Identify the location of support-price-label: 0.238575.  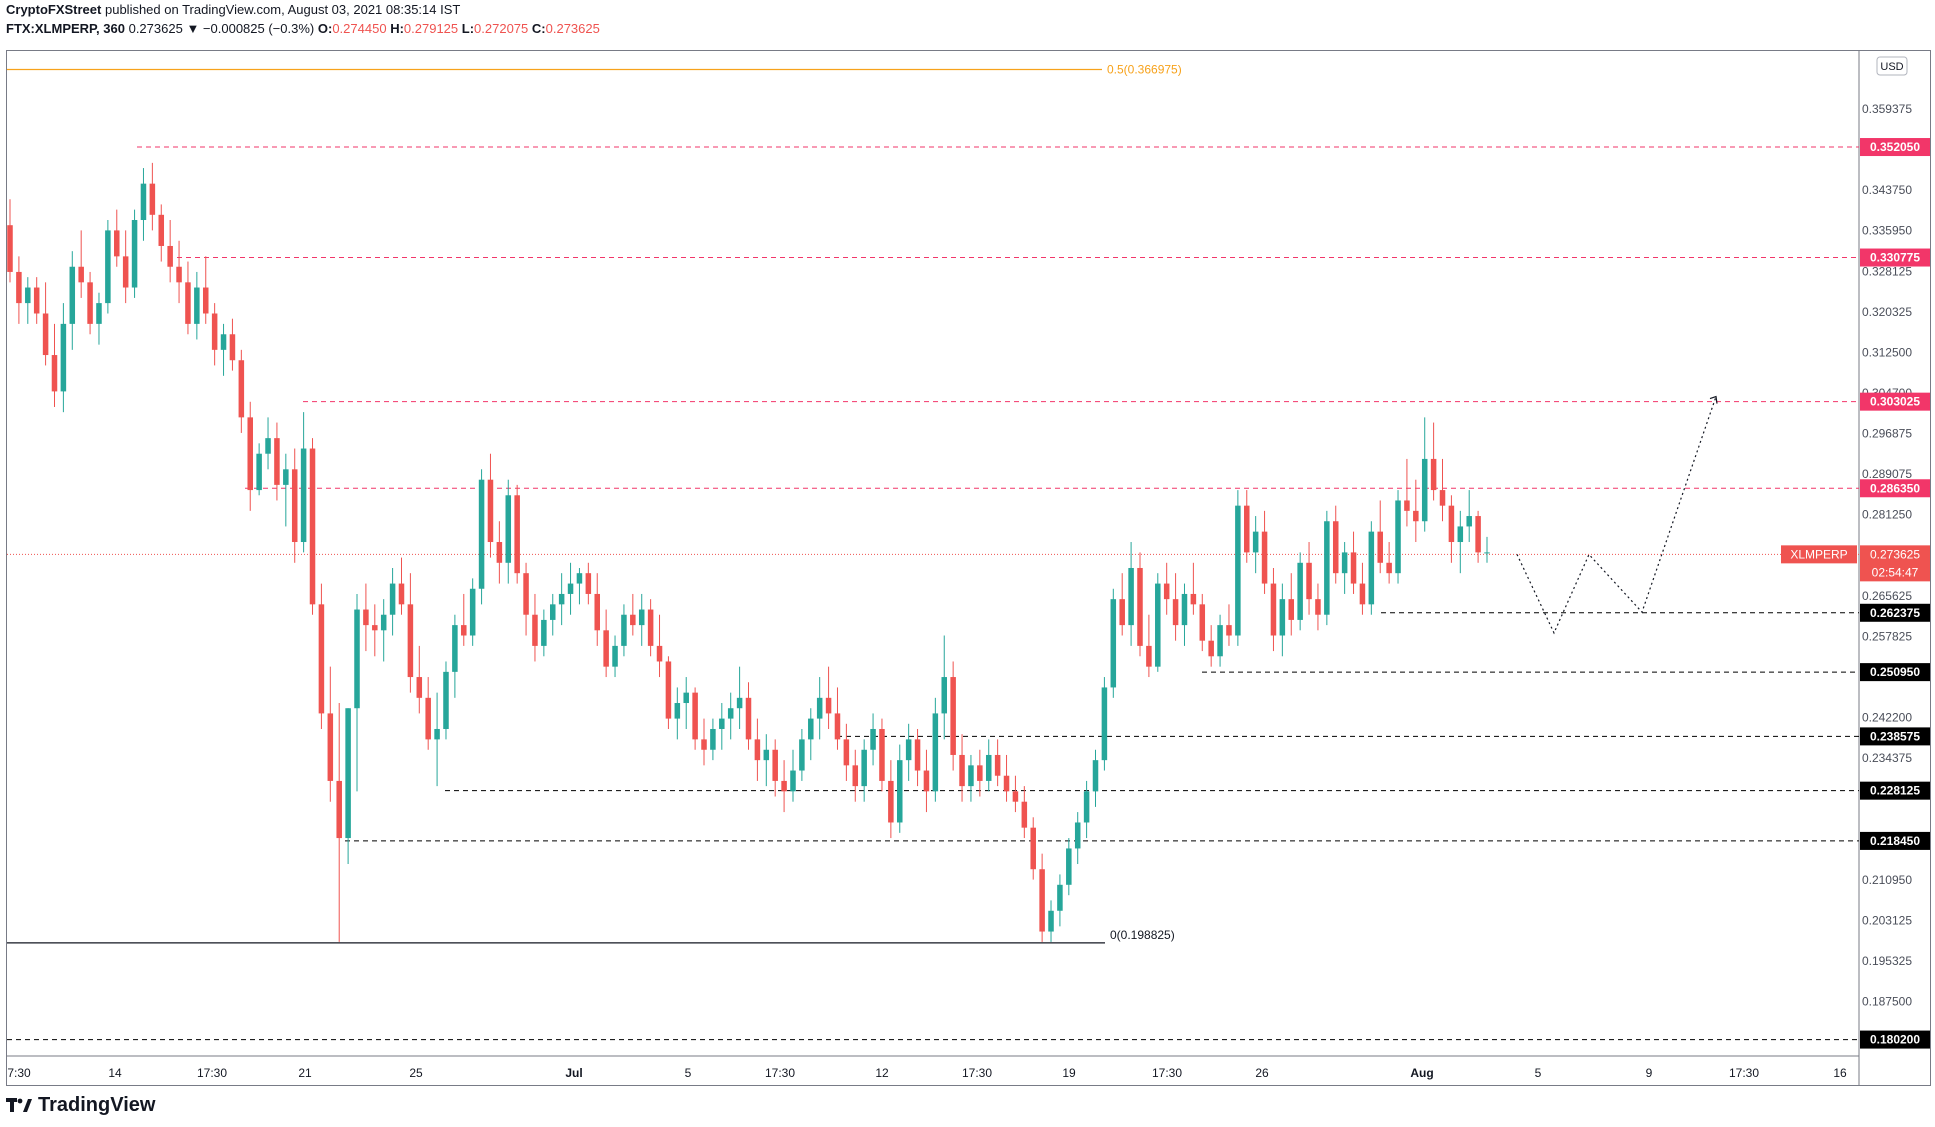
(1895, 736).